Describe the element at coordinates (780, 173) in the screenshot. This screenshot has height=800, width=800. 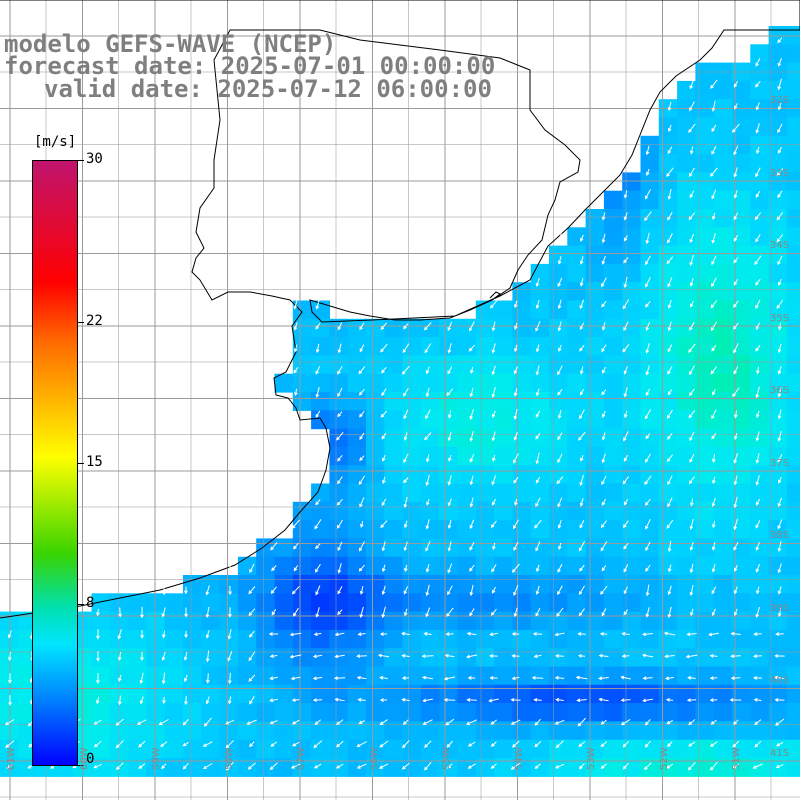
I see `latitude-label: 33S` at that location.